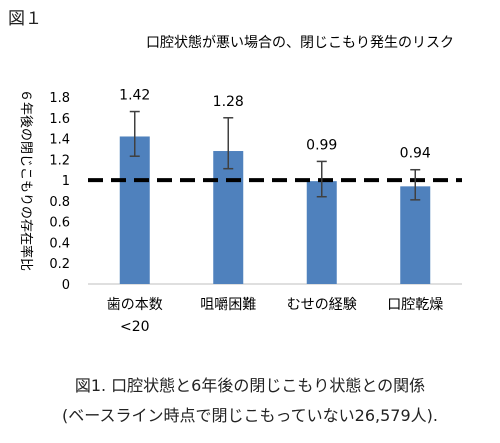  Describe the element at coordinates (59, 243) in the screenshot. I see `y-tick-label: 0.4` at that location.